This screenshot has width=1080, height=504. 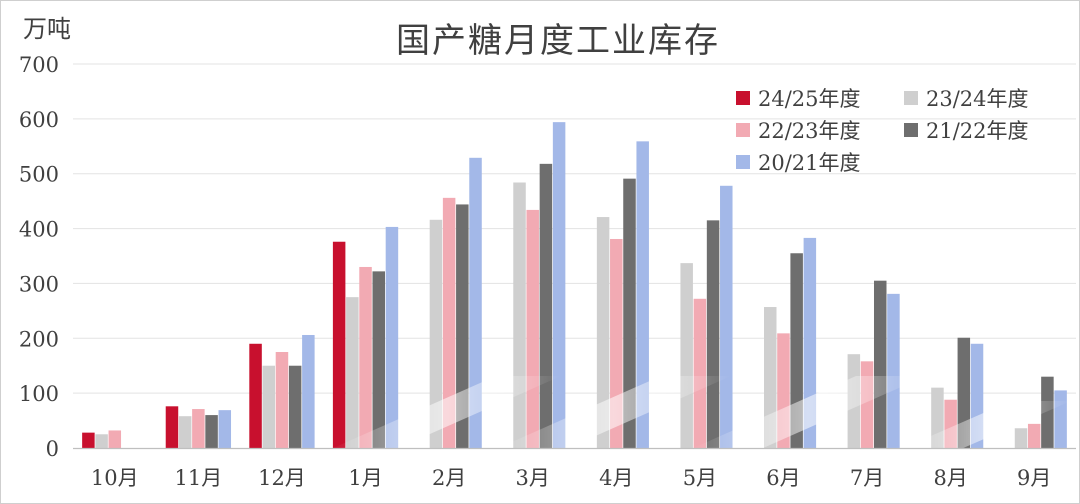 I want to click on y-tick-label: 100, so click(x=39, y=394).